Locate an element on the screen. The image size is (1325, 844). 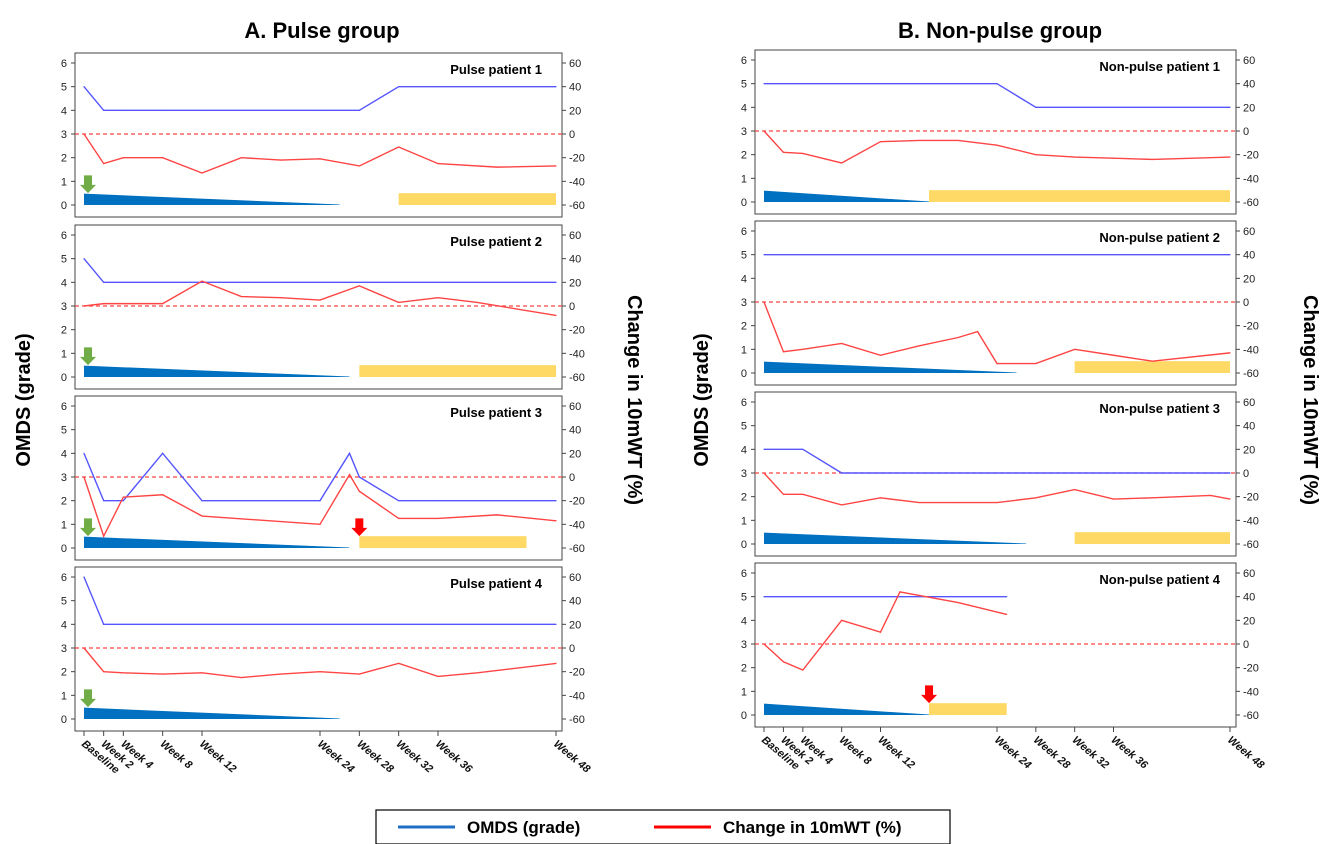
panel-title: Pulse patient 3 is located at coordinates (496, 412).